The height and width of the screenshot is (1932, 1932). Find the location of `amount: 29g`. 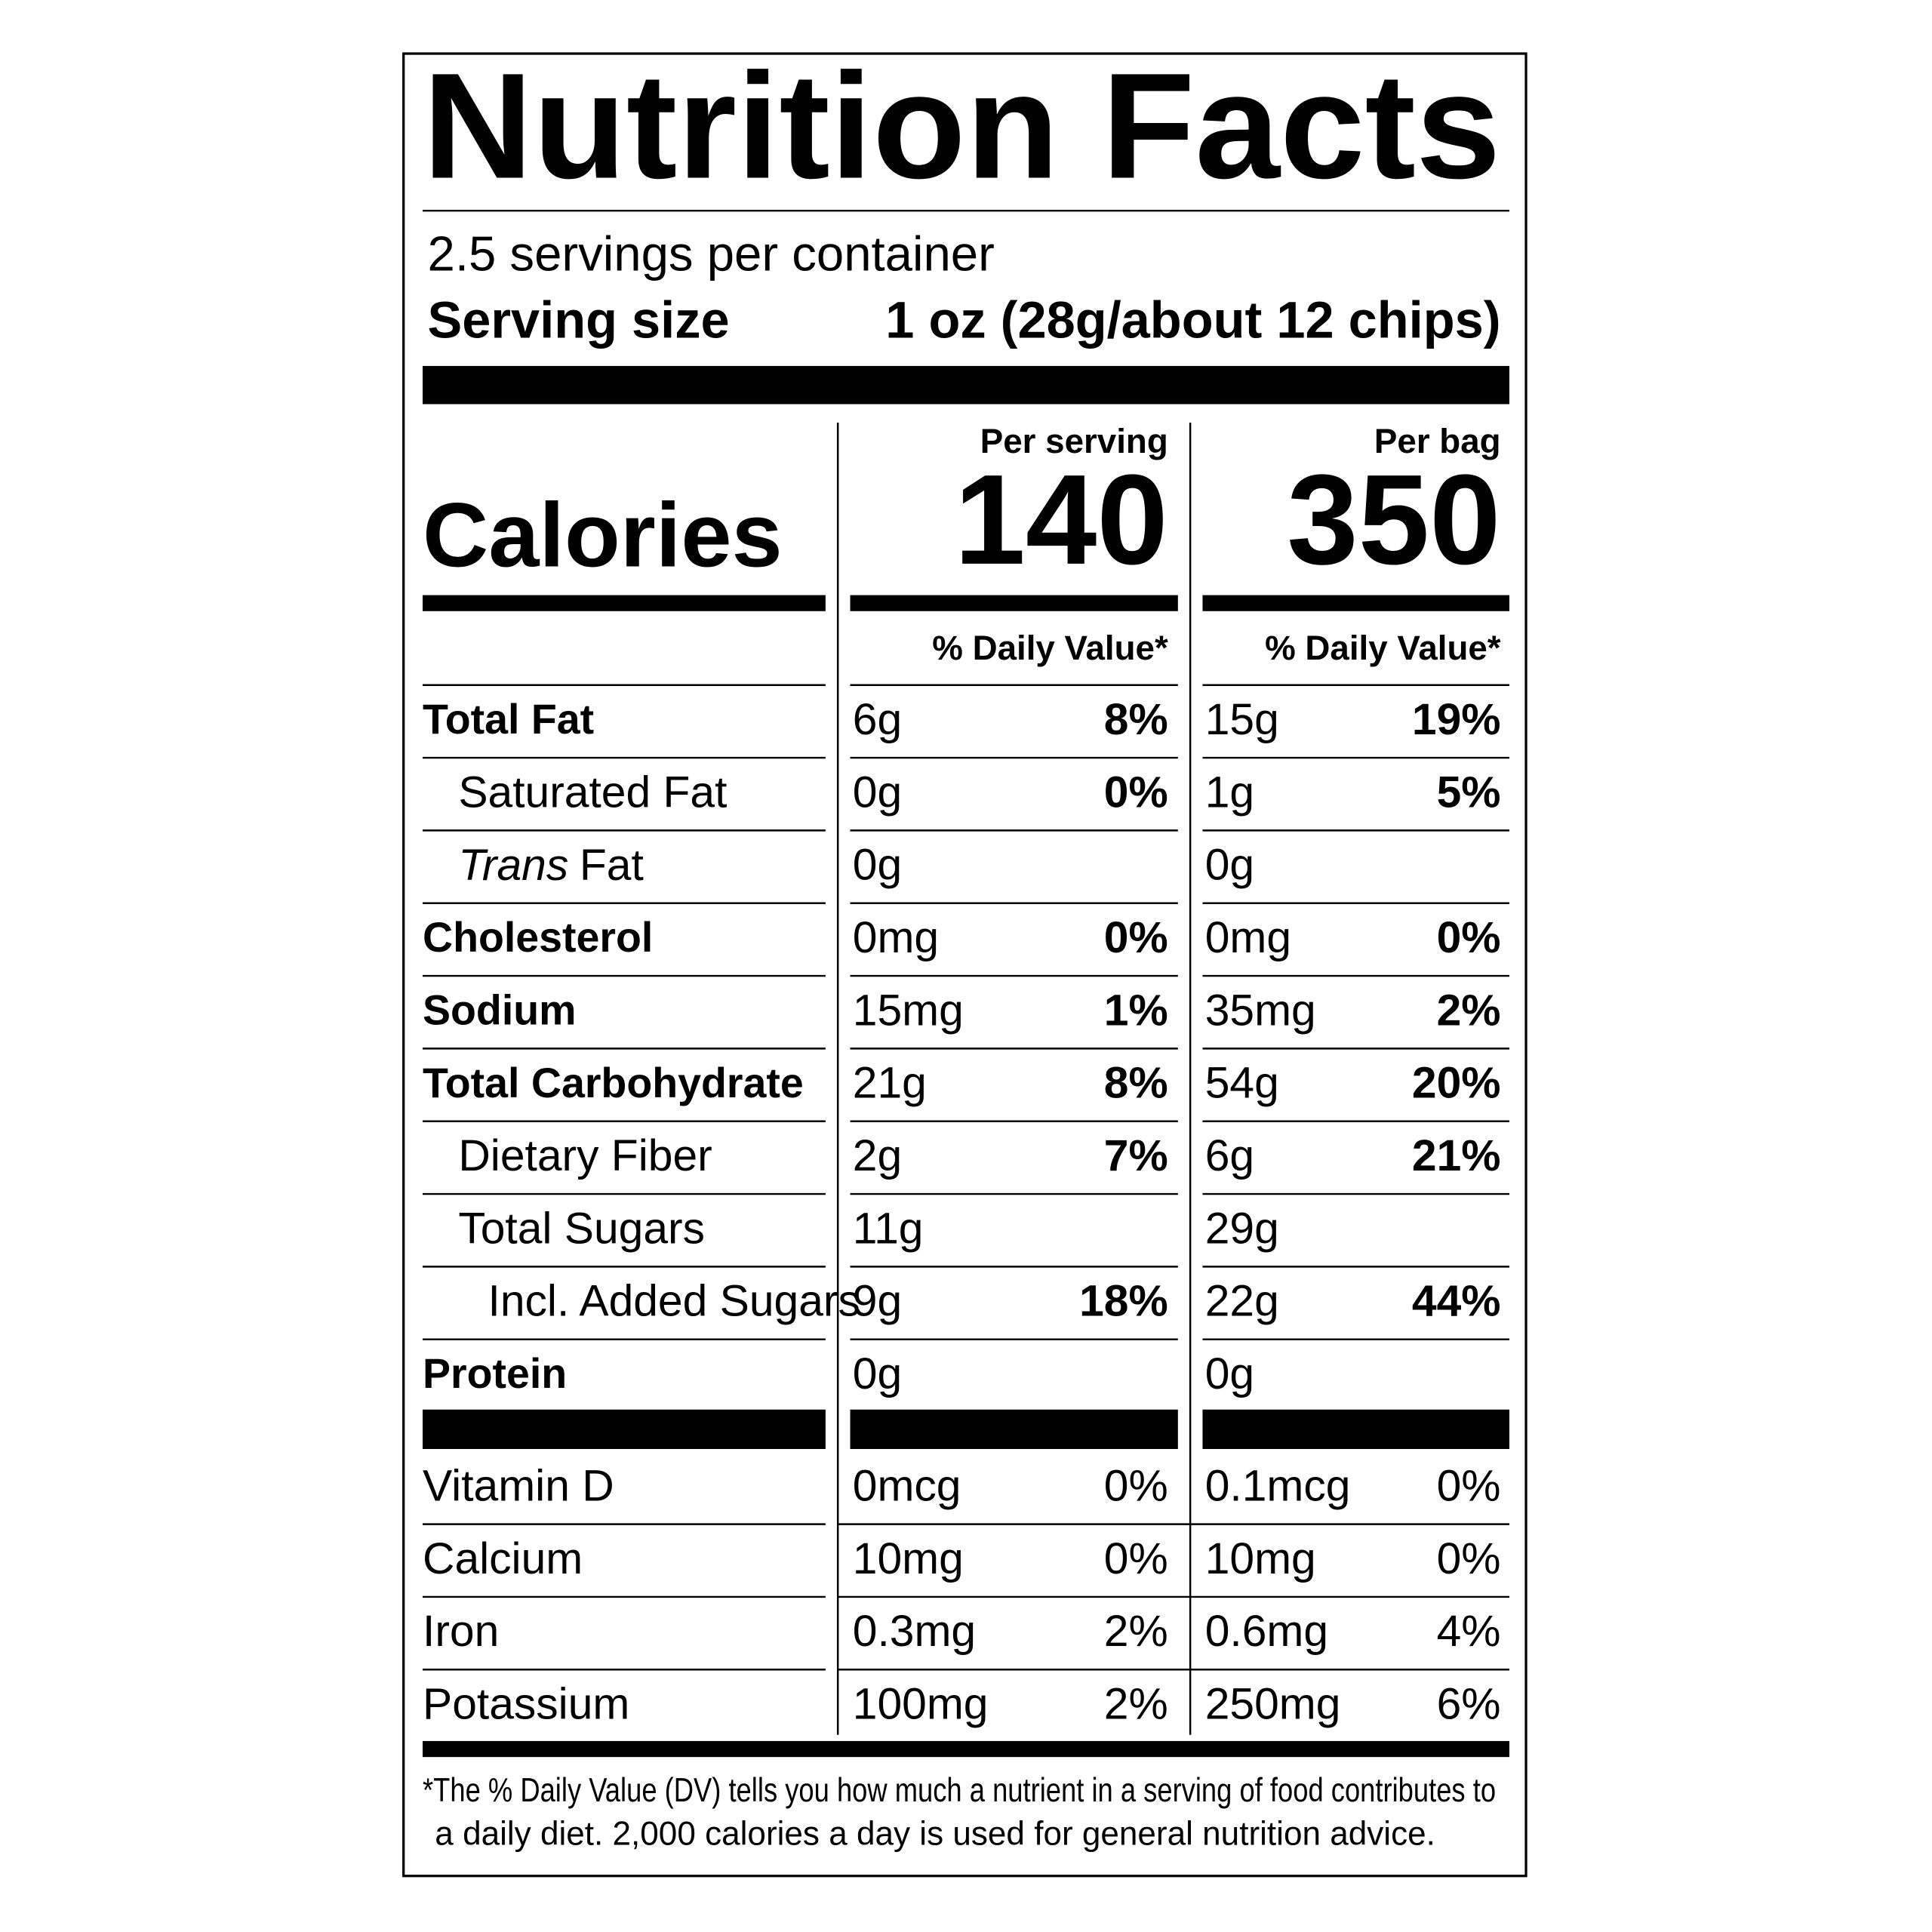

amount: 29g is located at coordinates (1242, 1228).